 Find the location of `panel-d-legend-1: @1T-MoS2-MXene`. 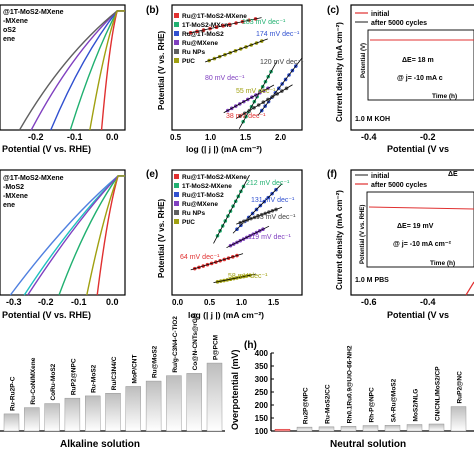

panel-d-legend-1: @1T-MoS2-MXene is located at coordinates (33, 178).